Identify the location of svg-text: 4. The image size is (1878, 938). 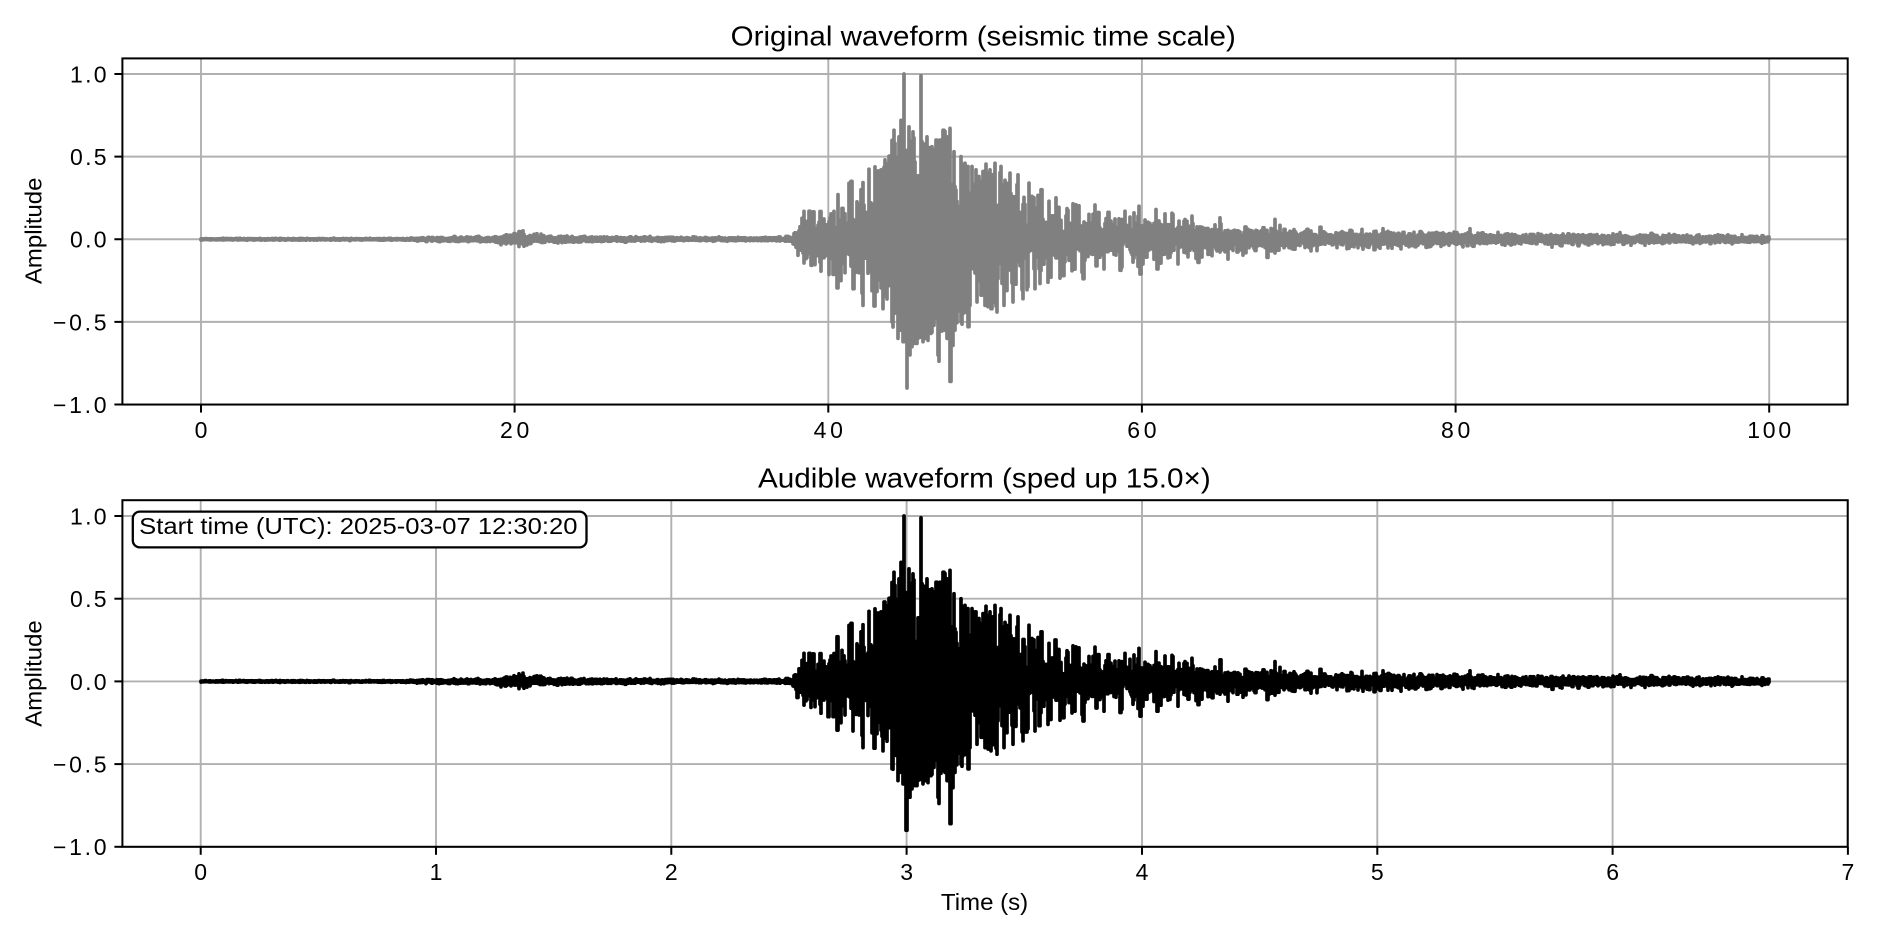
(1142, 872).